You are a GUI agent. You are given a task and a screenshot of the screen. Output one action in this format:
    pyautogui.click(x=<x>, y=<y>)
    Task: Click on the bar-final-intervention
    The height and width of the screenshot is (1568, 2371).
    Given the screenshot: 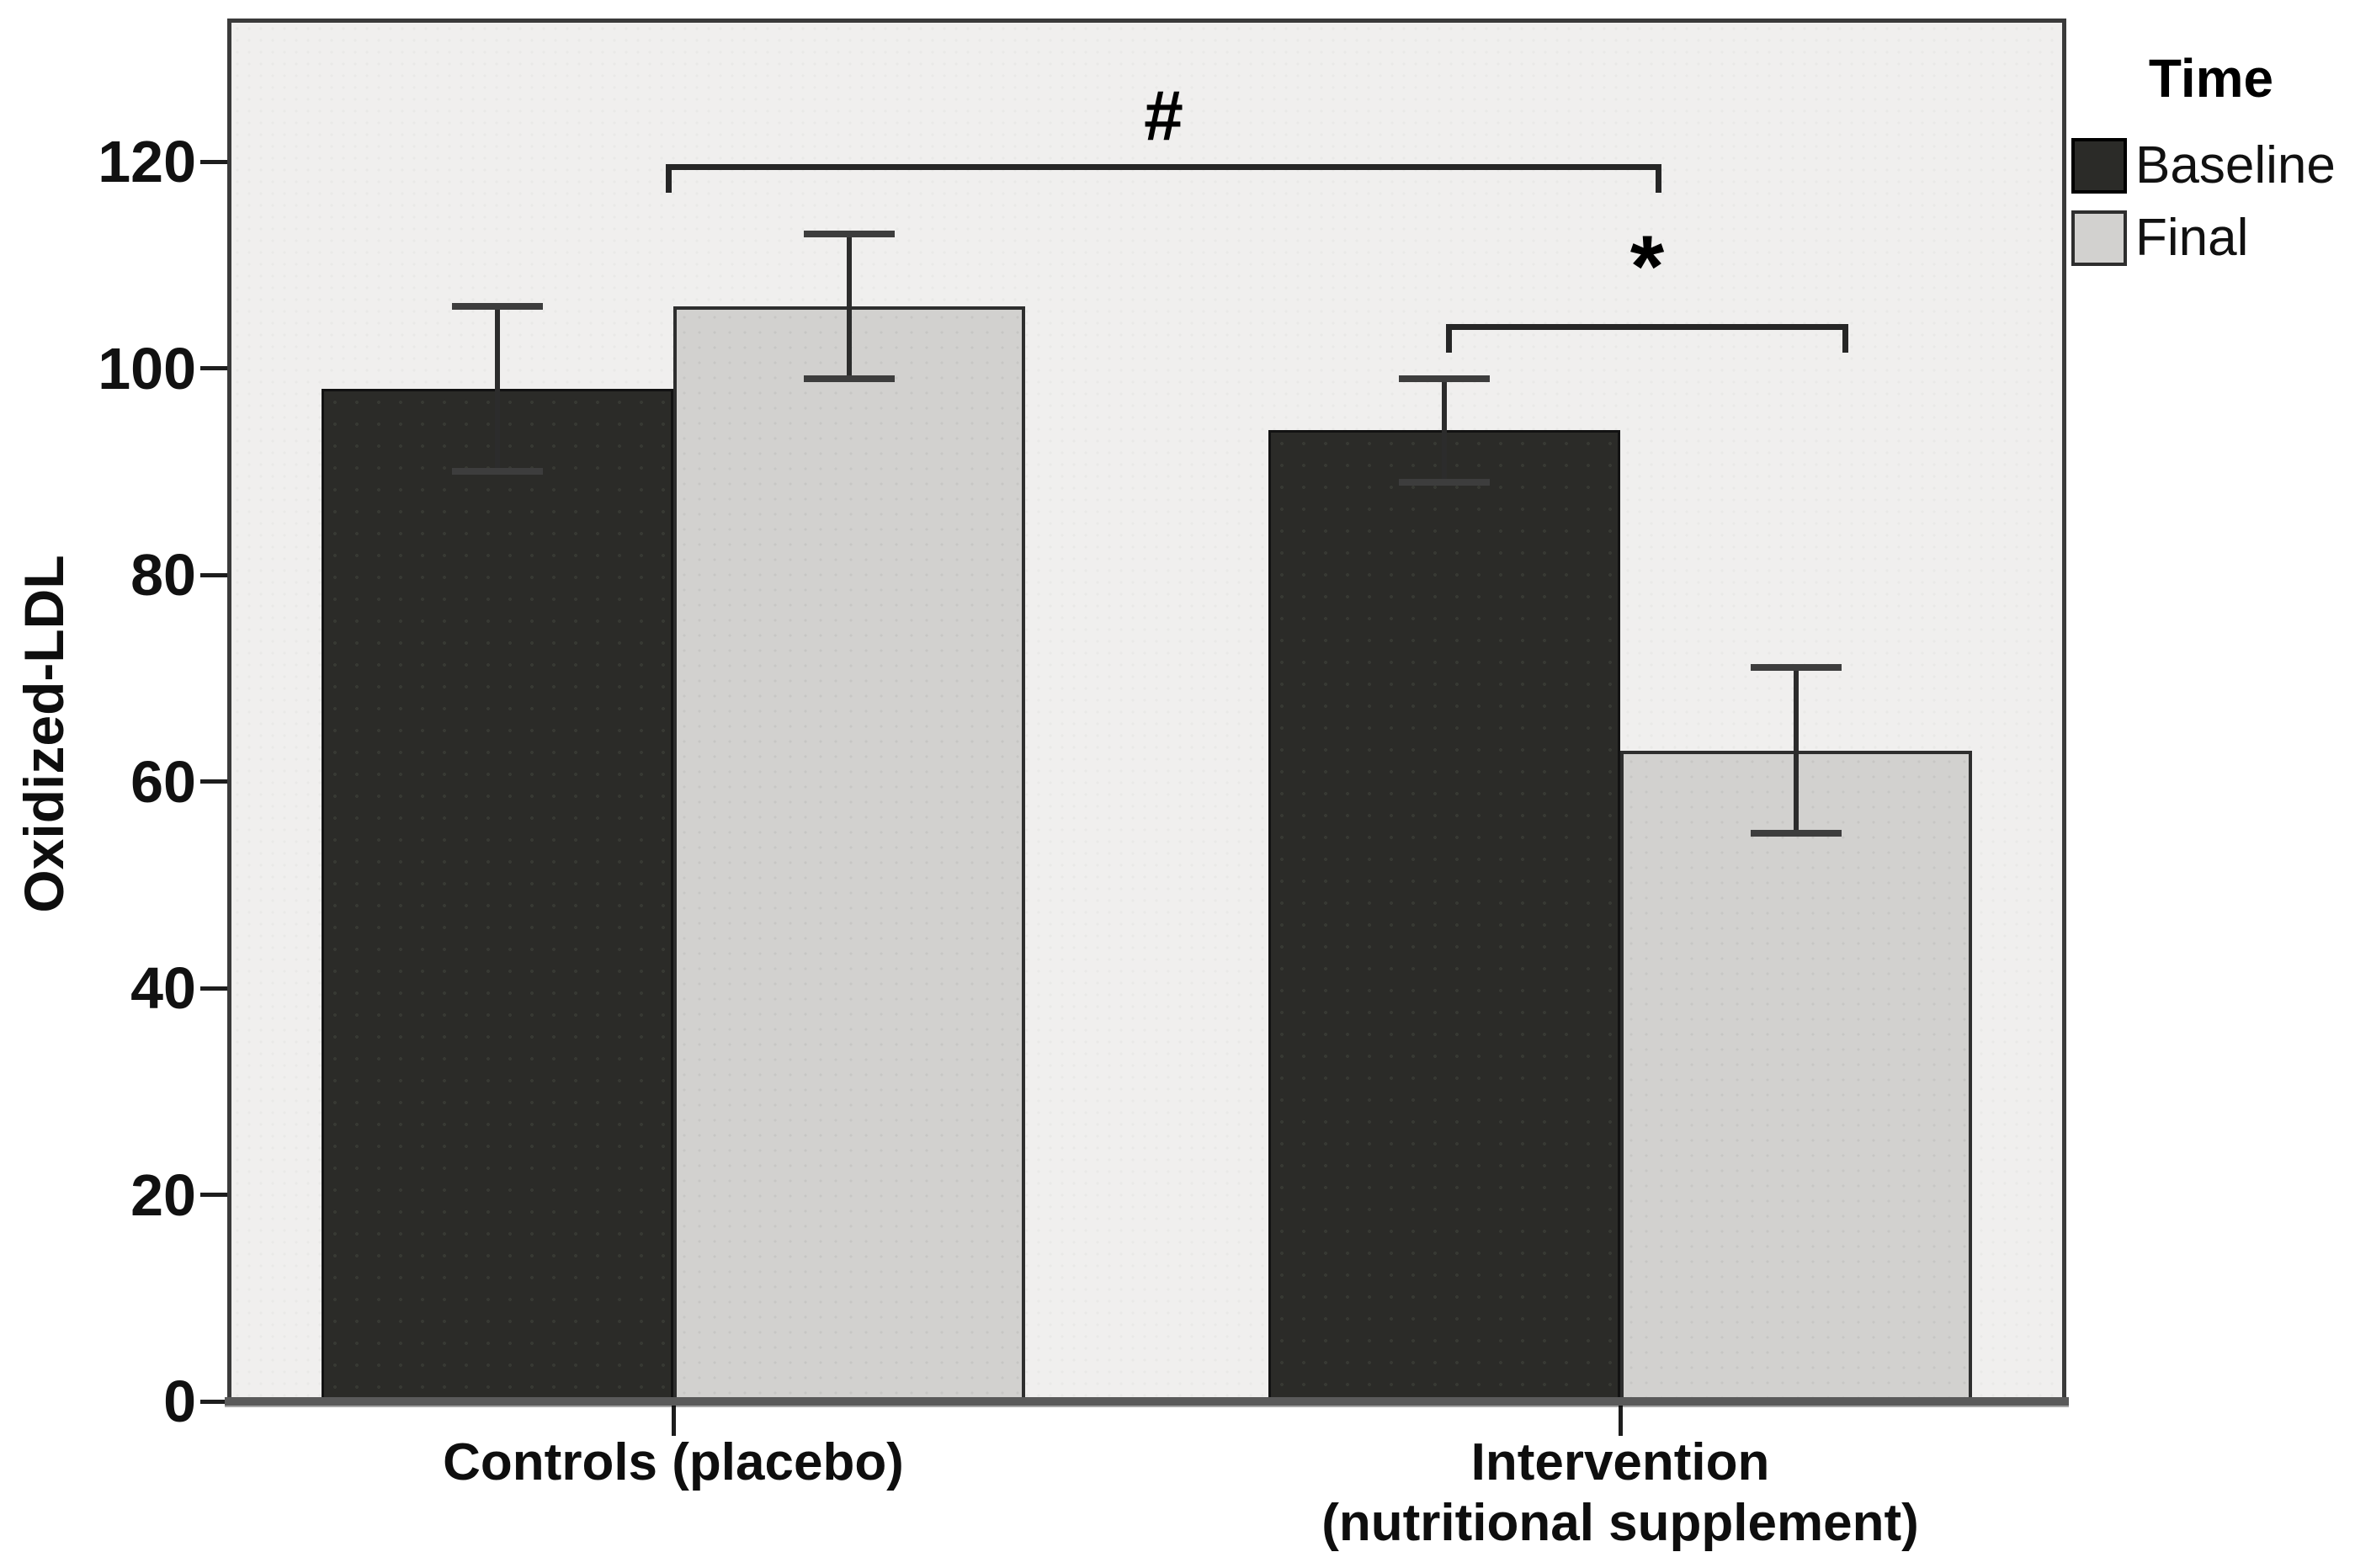 What is the action you would take?
    pyautogui.click(x=1796, y=1075)
    